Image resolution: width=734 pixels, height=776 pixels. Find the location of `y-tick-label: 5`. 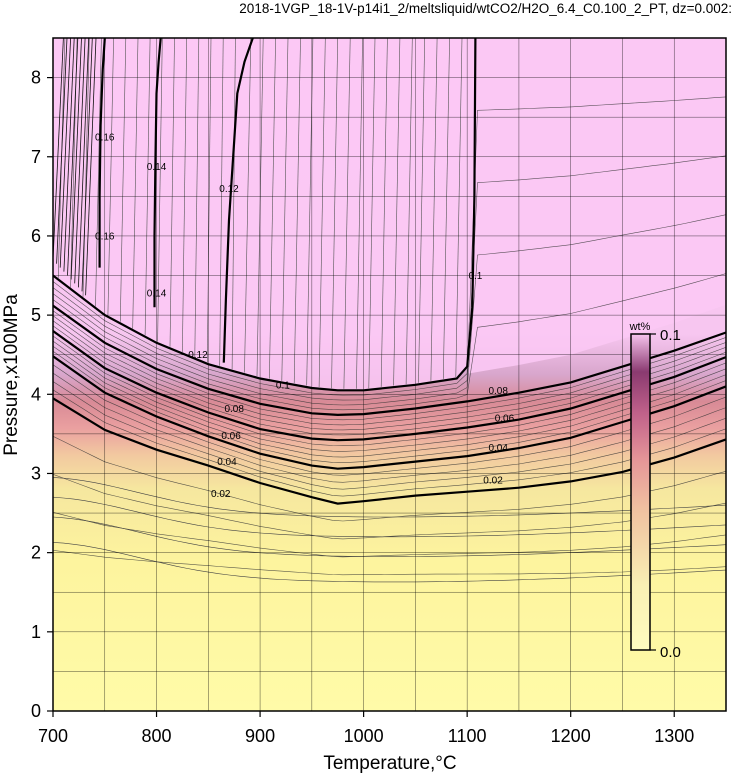

y-tick-label: 5 is located at coordinates (36, 315).